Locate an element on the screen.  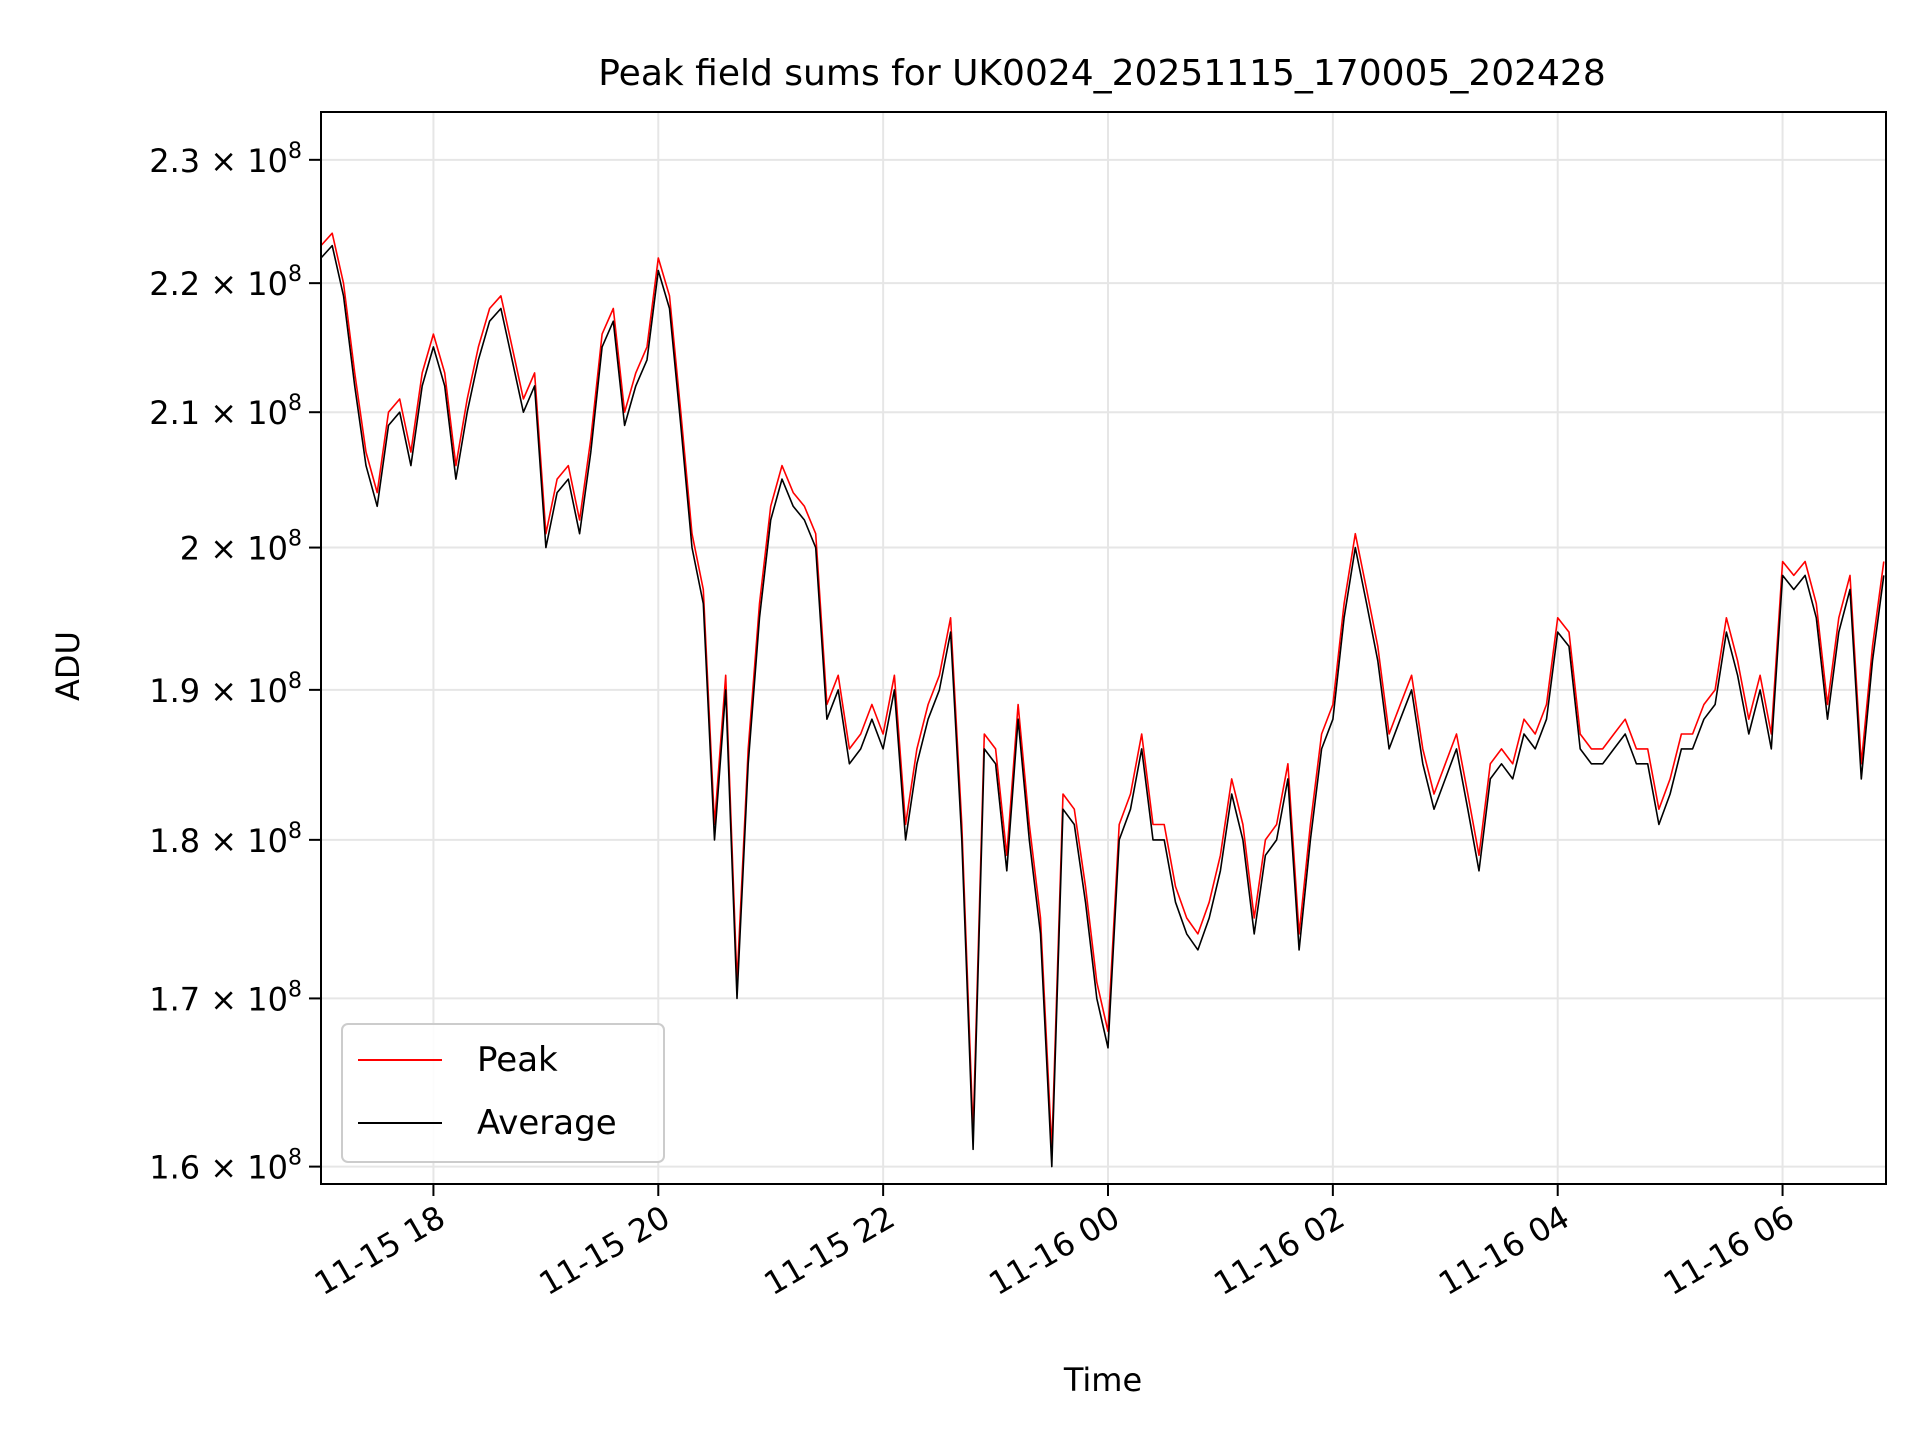
legend-average-label: Average is located at coordinates (547, 1123).